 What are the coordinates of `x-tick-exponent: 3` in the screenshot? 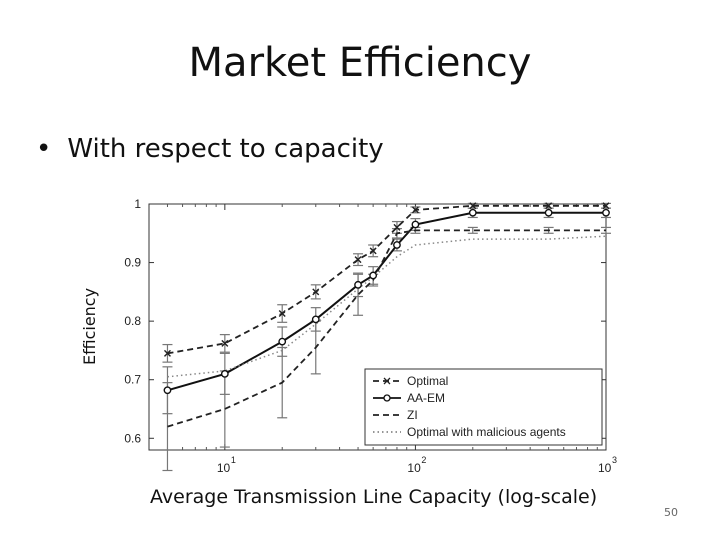 It's located at (614, 460).